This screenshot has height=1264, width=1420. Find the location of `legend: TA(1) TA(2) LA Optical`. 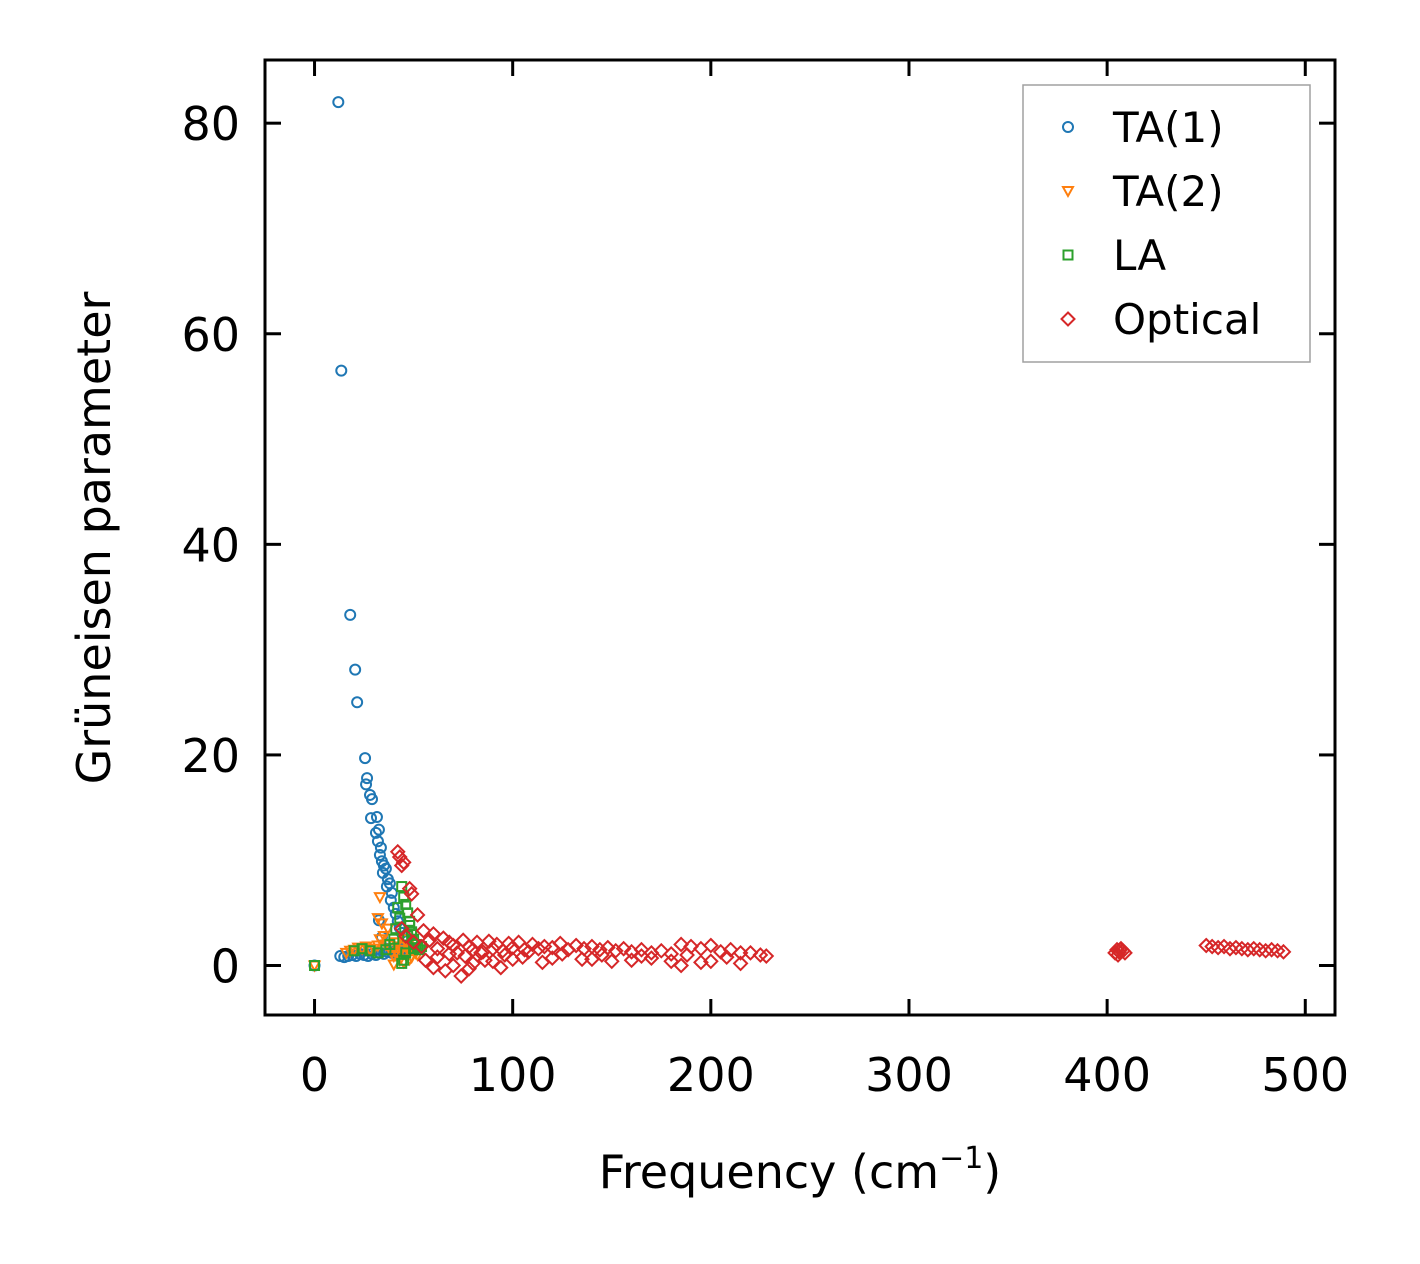

legend: TA(1) TA(2) LA Optical is located at coordinates (1166, 223).